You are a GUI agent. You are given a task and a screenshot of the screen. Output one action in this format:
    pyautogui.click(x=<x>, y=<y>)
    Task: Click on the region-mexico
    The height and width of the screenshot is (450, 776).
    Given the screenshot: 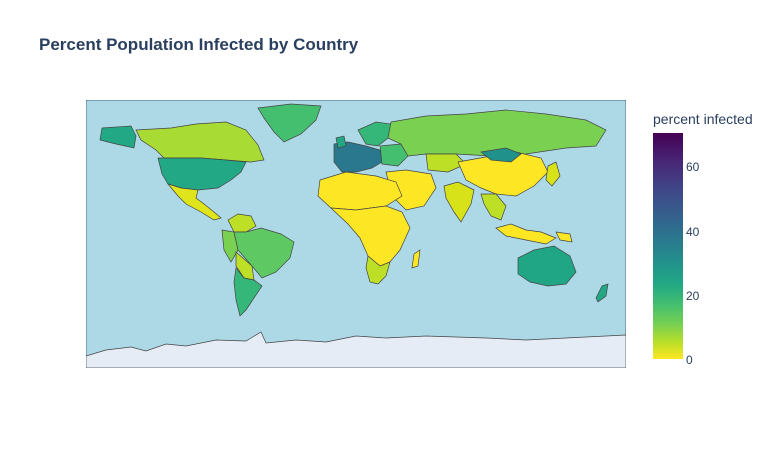 What is the action you would take?
    pyautogui.click(x=194, y=202)
    